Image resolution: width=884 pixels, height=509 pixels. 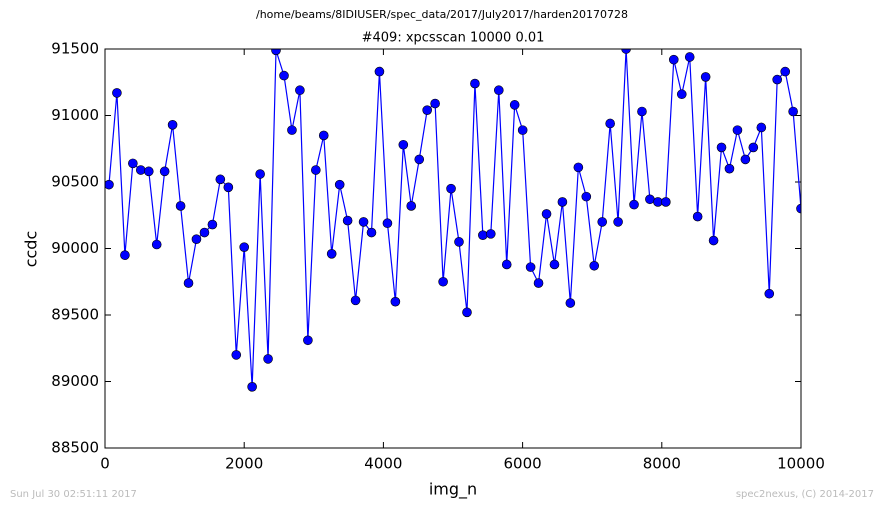 What do you see at coordinates (73, 494) in the screenshot?
I see `footer-left: Sun Jul 30 02:51:11 2017` at bounding box center [73, 494].